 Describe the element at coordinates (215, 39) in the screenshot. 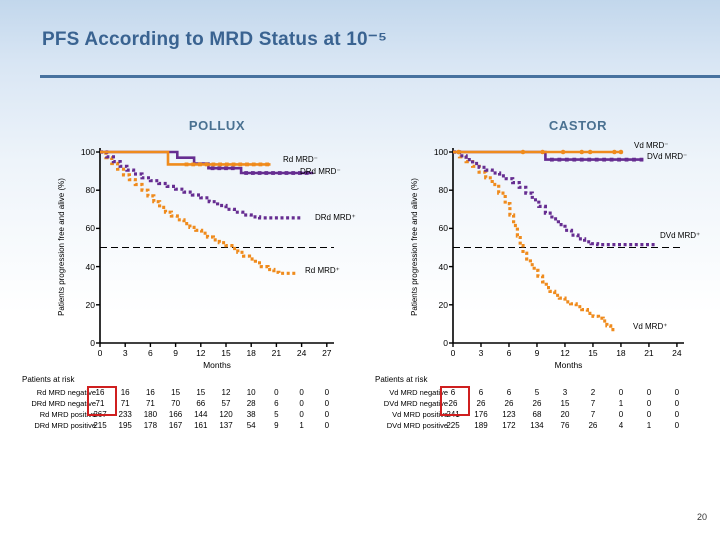

I see `slide-title: PFS According to MRD Status at 10⁻⁵` at that location.